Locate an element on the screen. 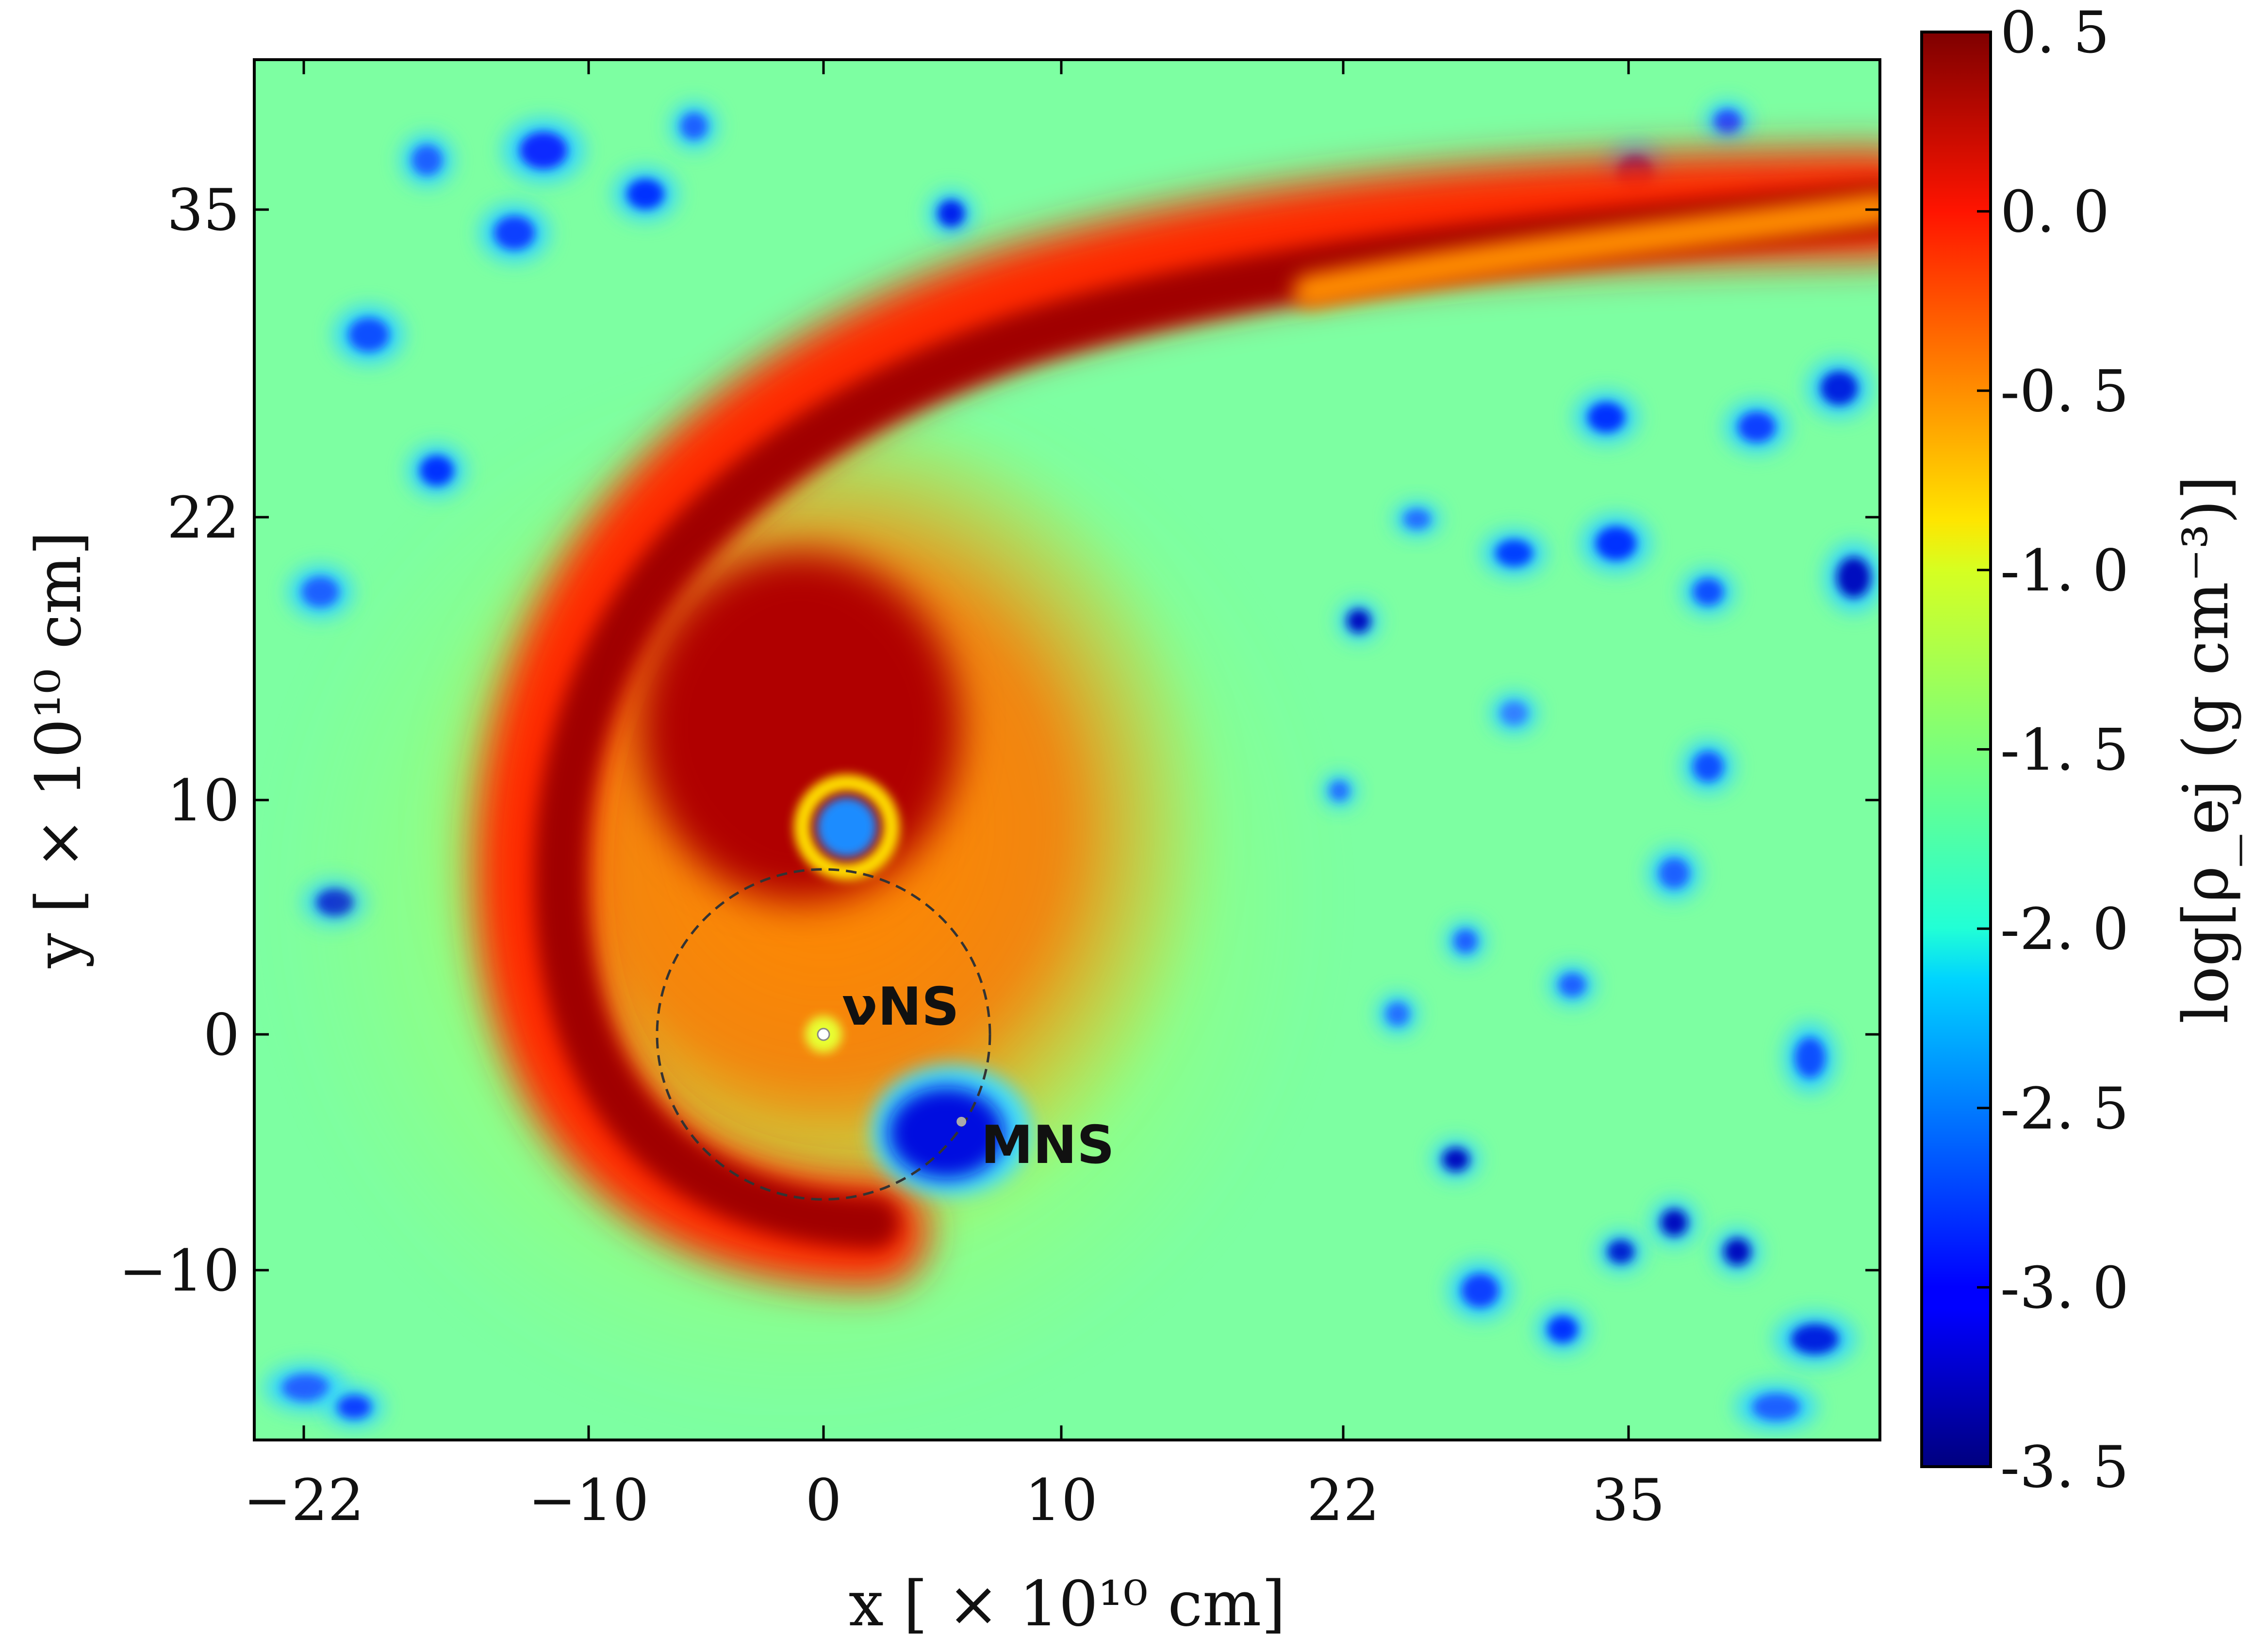 The height and width of the screenshot is (1652, 2256). vns-marker is located at coordinates (823, 1034).